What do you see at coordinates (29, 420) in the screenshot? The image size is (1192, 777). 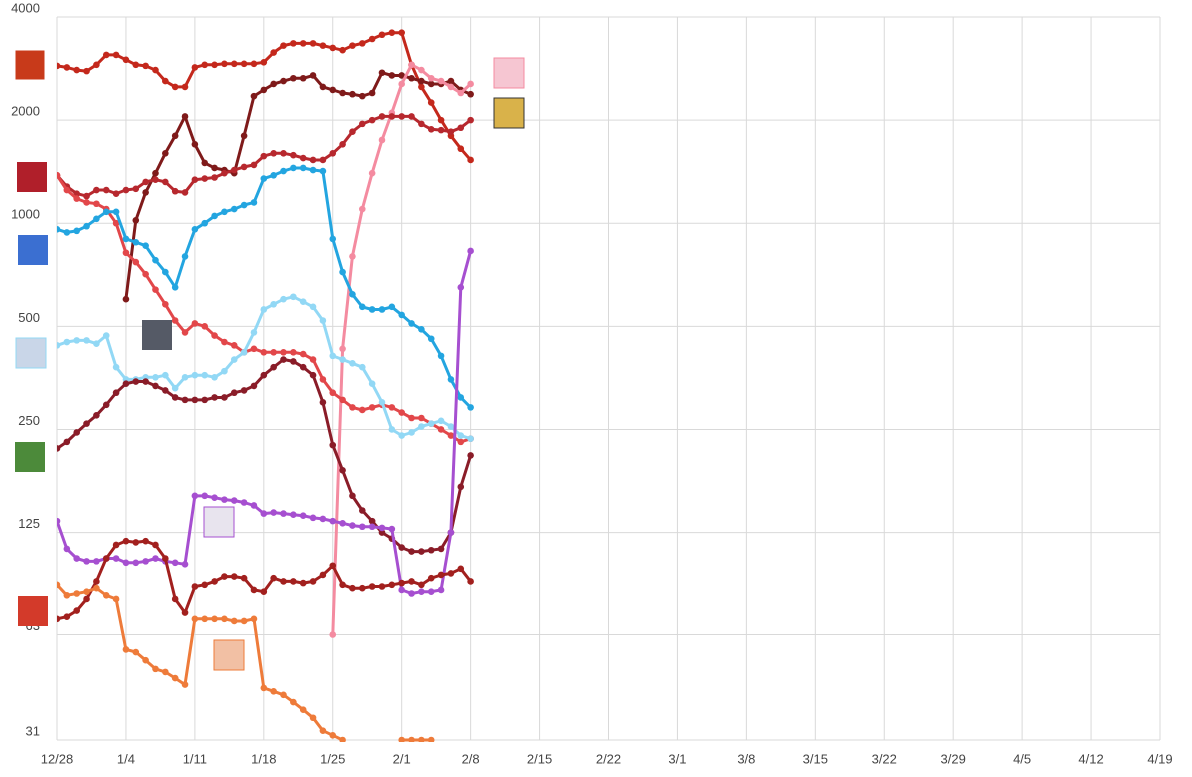 I see `y-tick-label: 250` at bounding box center [29, 420].